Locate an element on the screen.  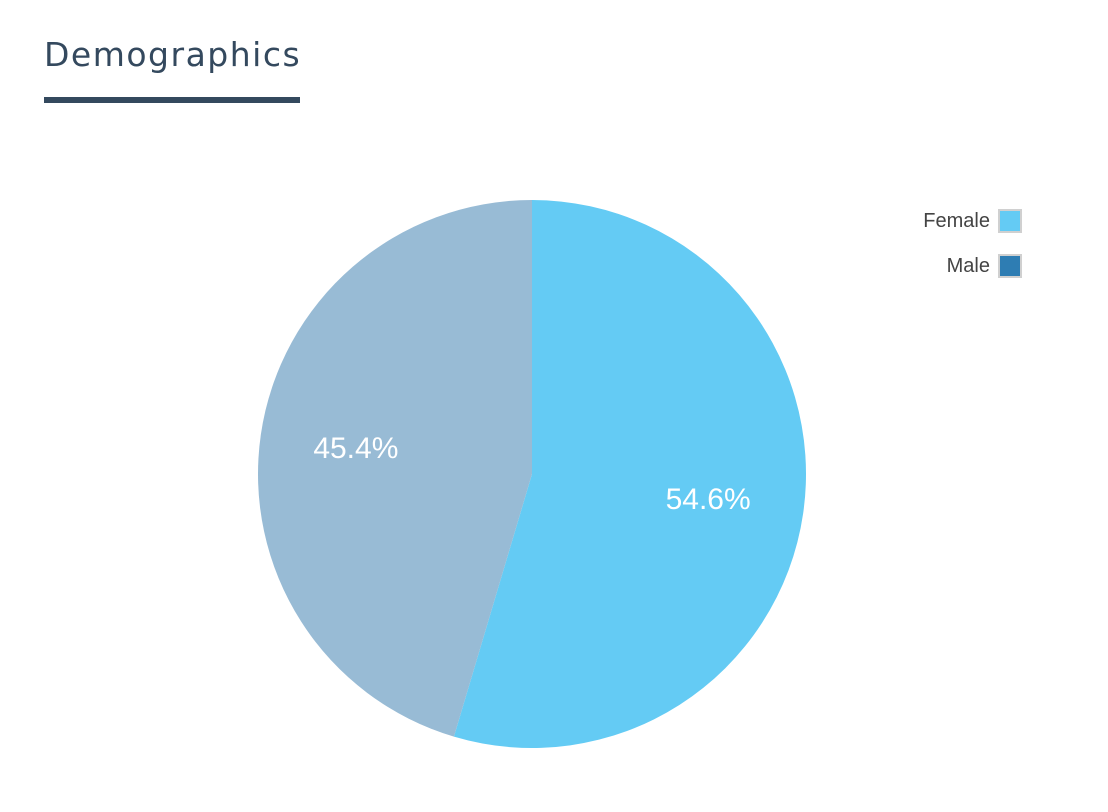
page-title: Demographics is located at coordinates (173, 54).